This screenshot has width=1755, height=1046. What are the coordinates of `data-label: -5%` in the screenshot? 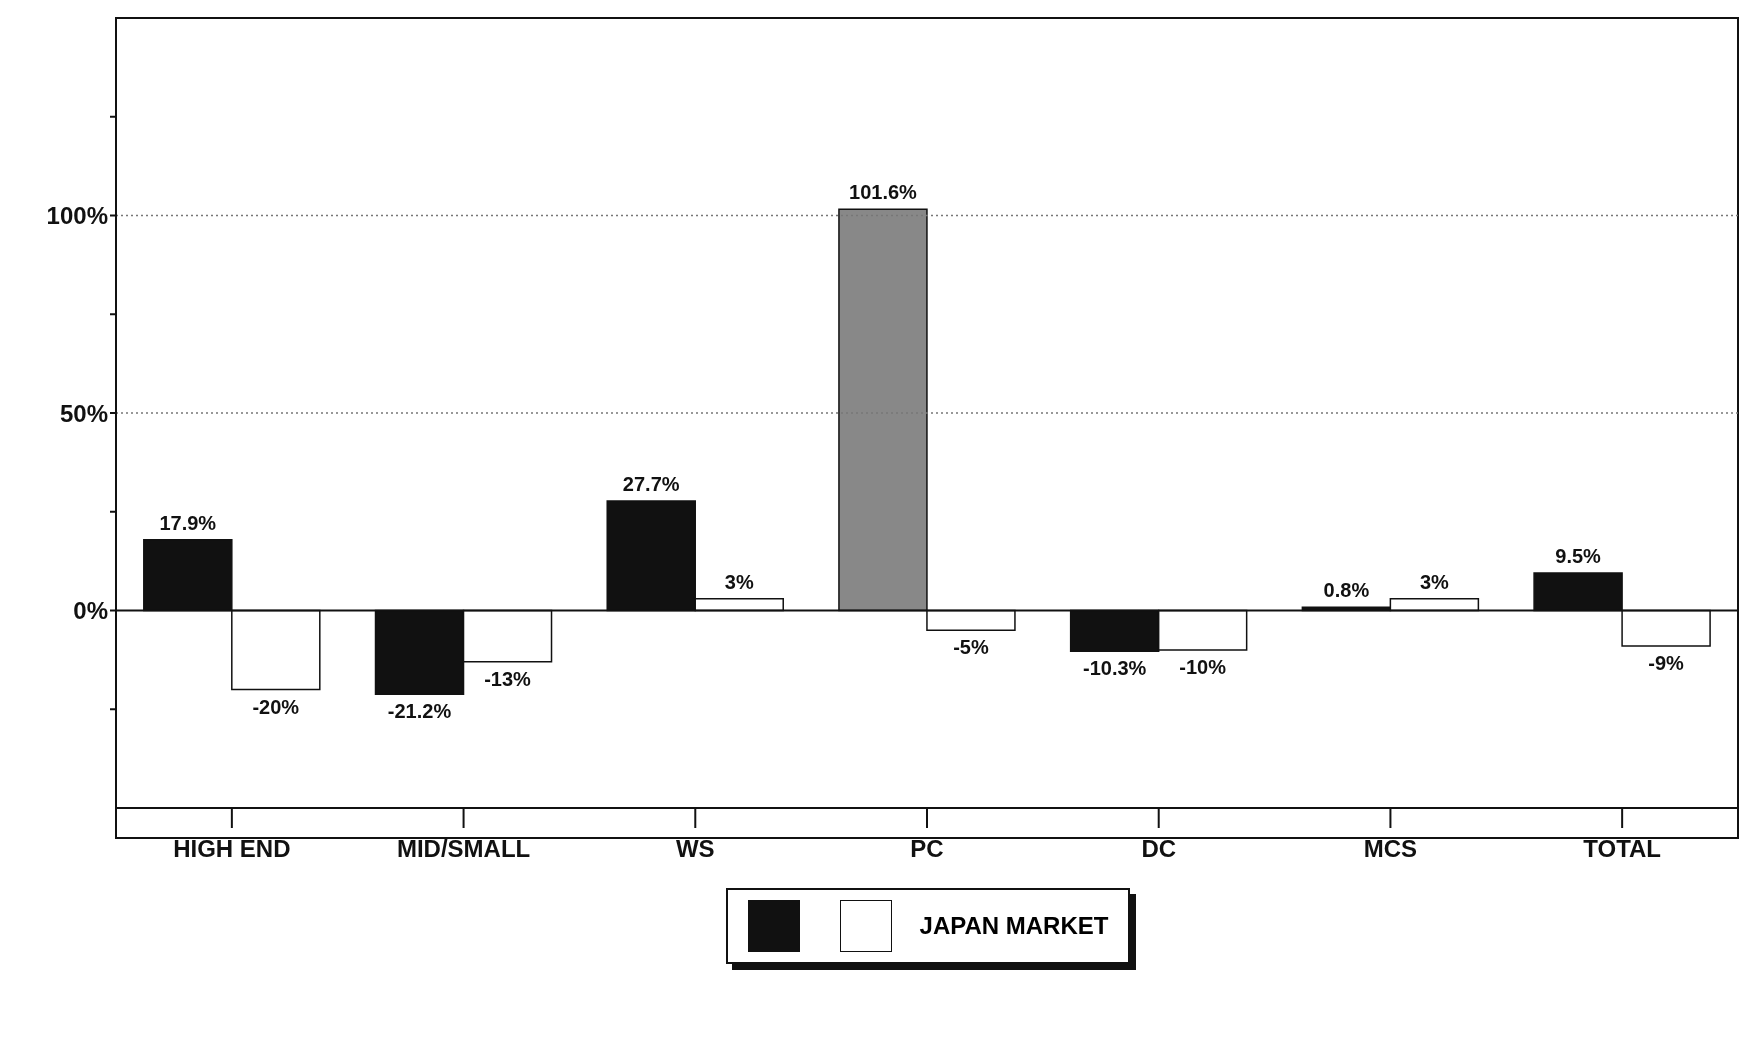 It's located at (971, 647).